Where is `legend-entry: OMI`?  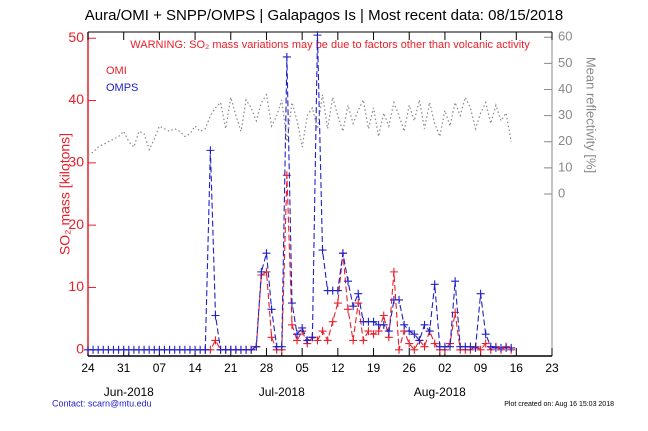
legend-entry: OMI is located at coordinates (116, 71).